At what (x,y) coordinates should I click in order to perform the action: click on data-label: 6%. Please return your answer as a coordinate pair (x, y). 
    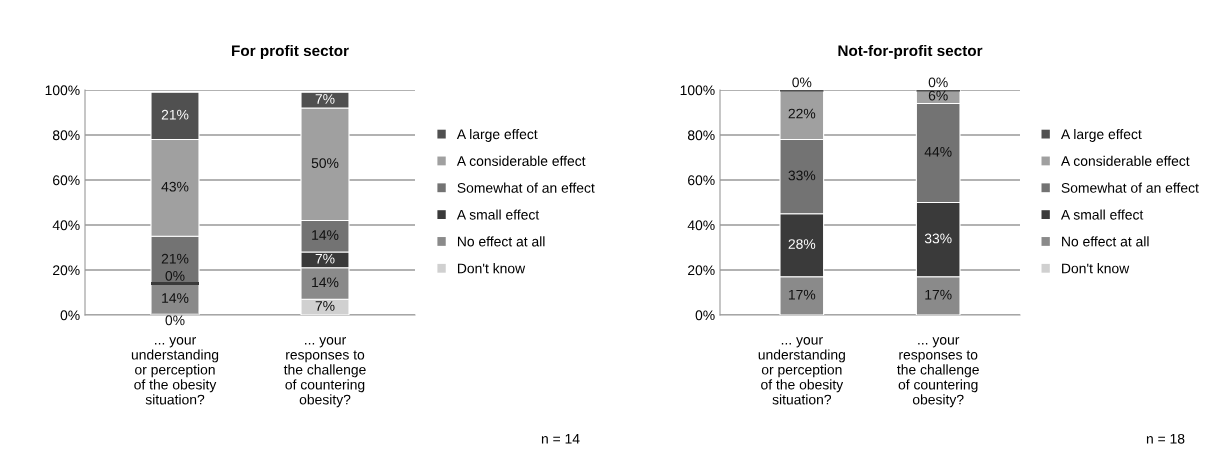
    Looking at the image, I should click on (938, 95).